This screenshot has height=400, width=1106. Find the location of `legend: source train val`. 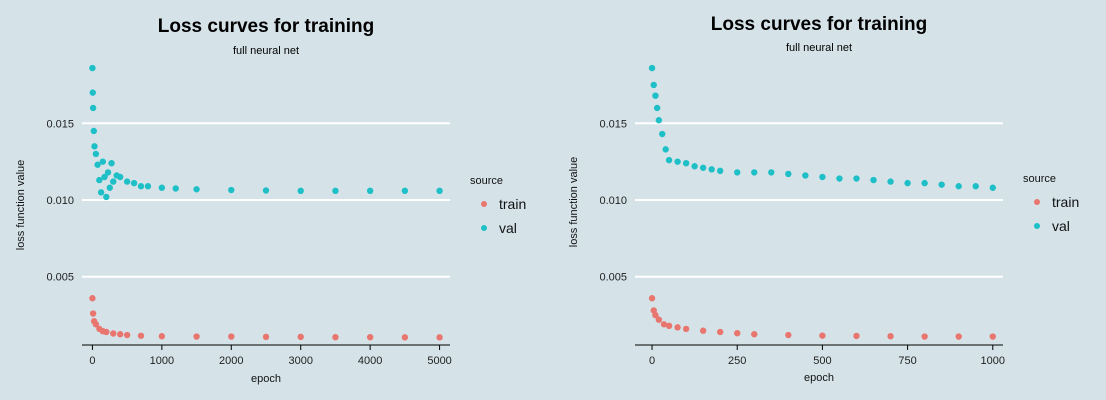

legend: source train val is located at coordinates (498, 205).